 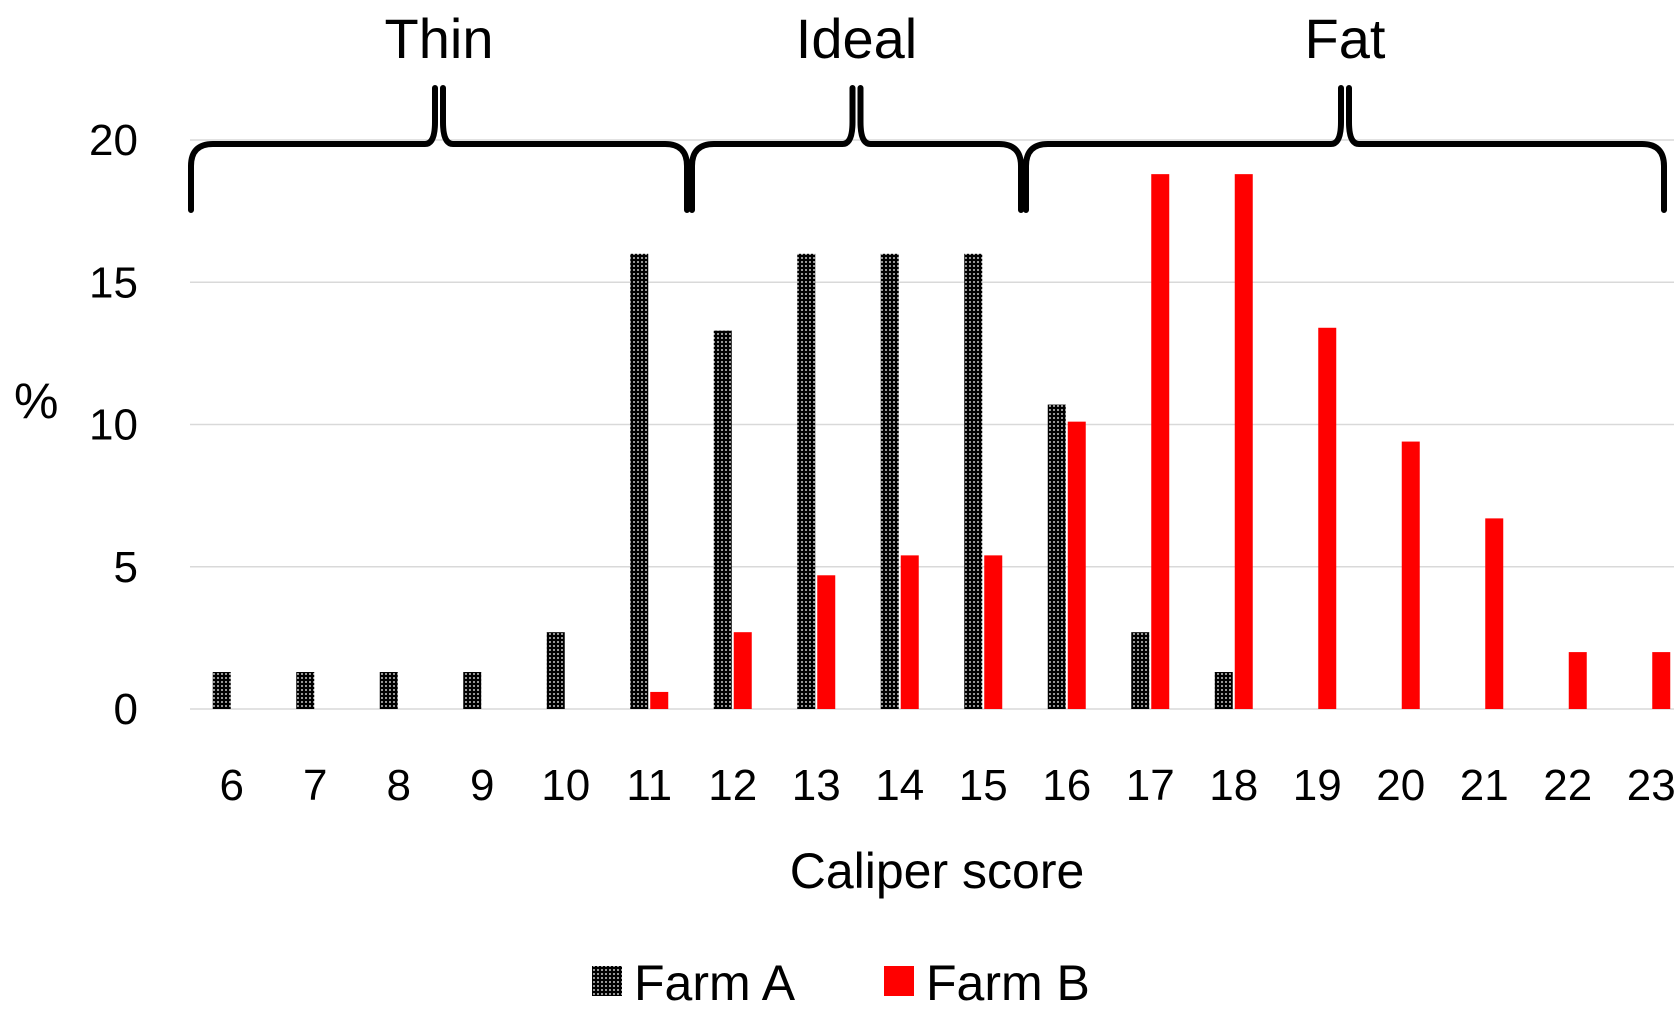 What do you see at coordinates (1400, 785) in the screenshot?
I see `x-tick-label: 20` at bounding box center [1400, 785].